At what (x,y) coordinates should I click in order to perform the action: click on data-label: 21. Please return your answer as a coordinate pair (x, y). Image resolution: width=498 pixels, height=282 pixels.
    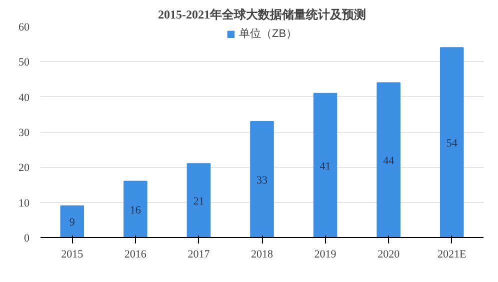
    Looking at the image, I should click on (198, 202).